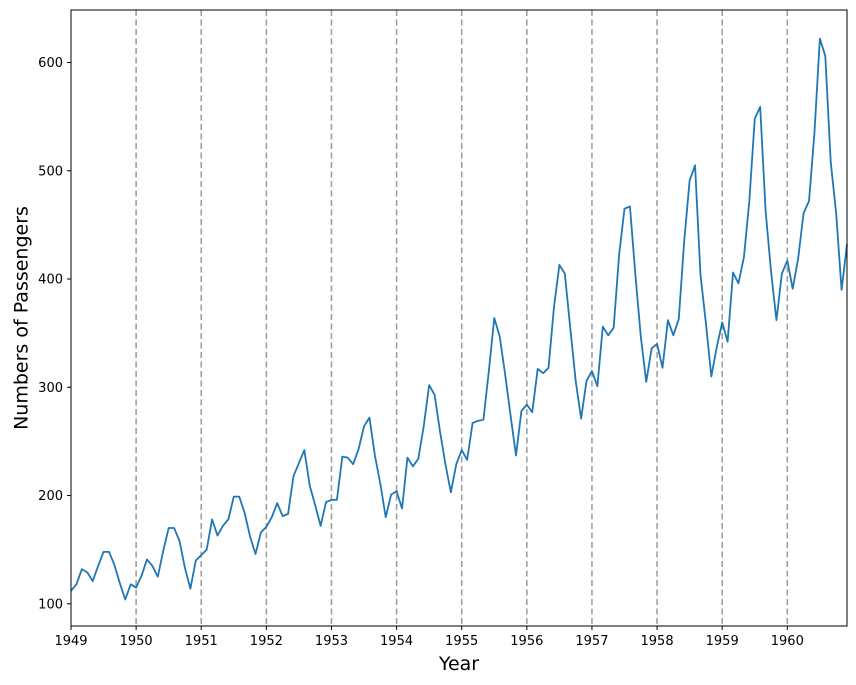  I want to click on y-tick-label: 500, so click(50, 171).